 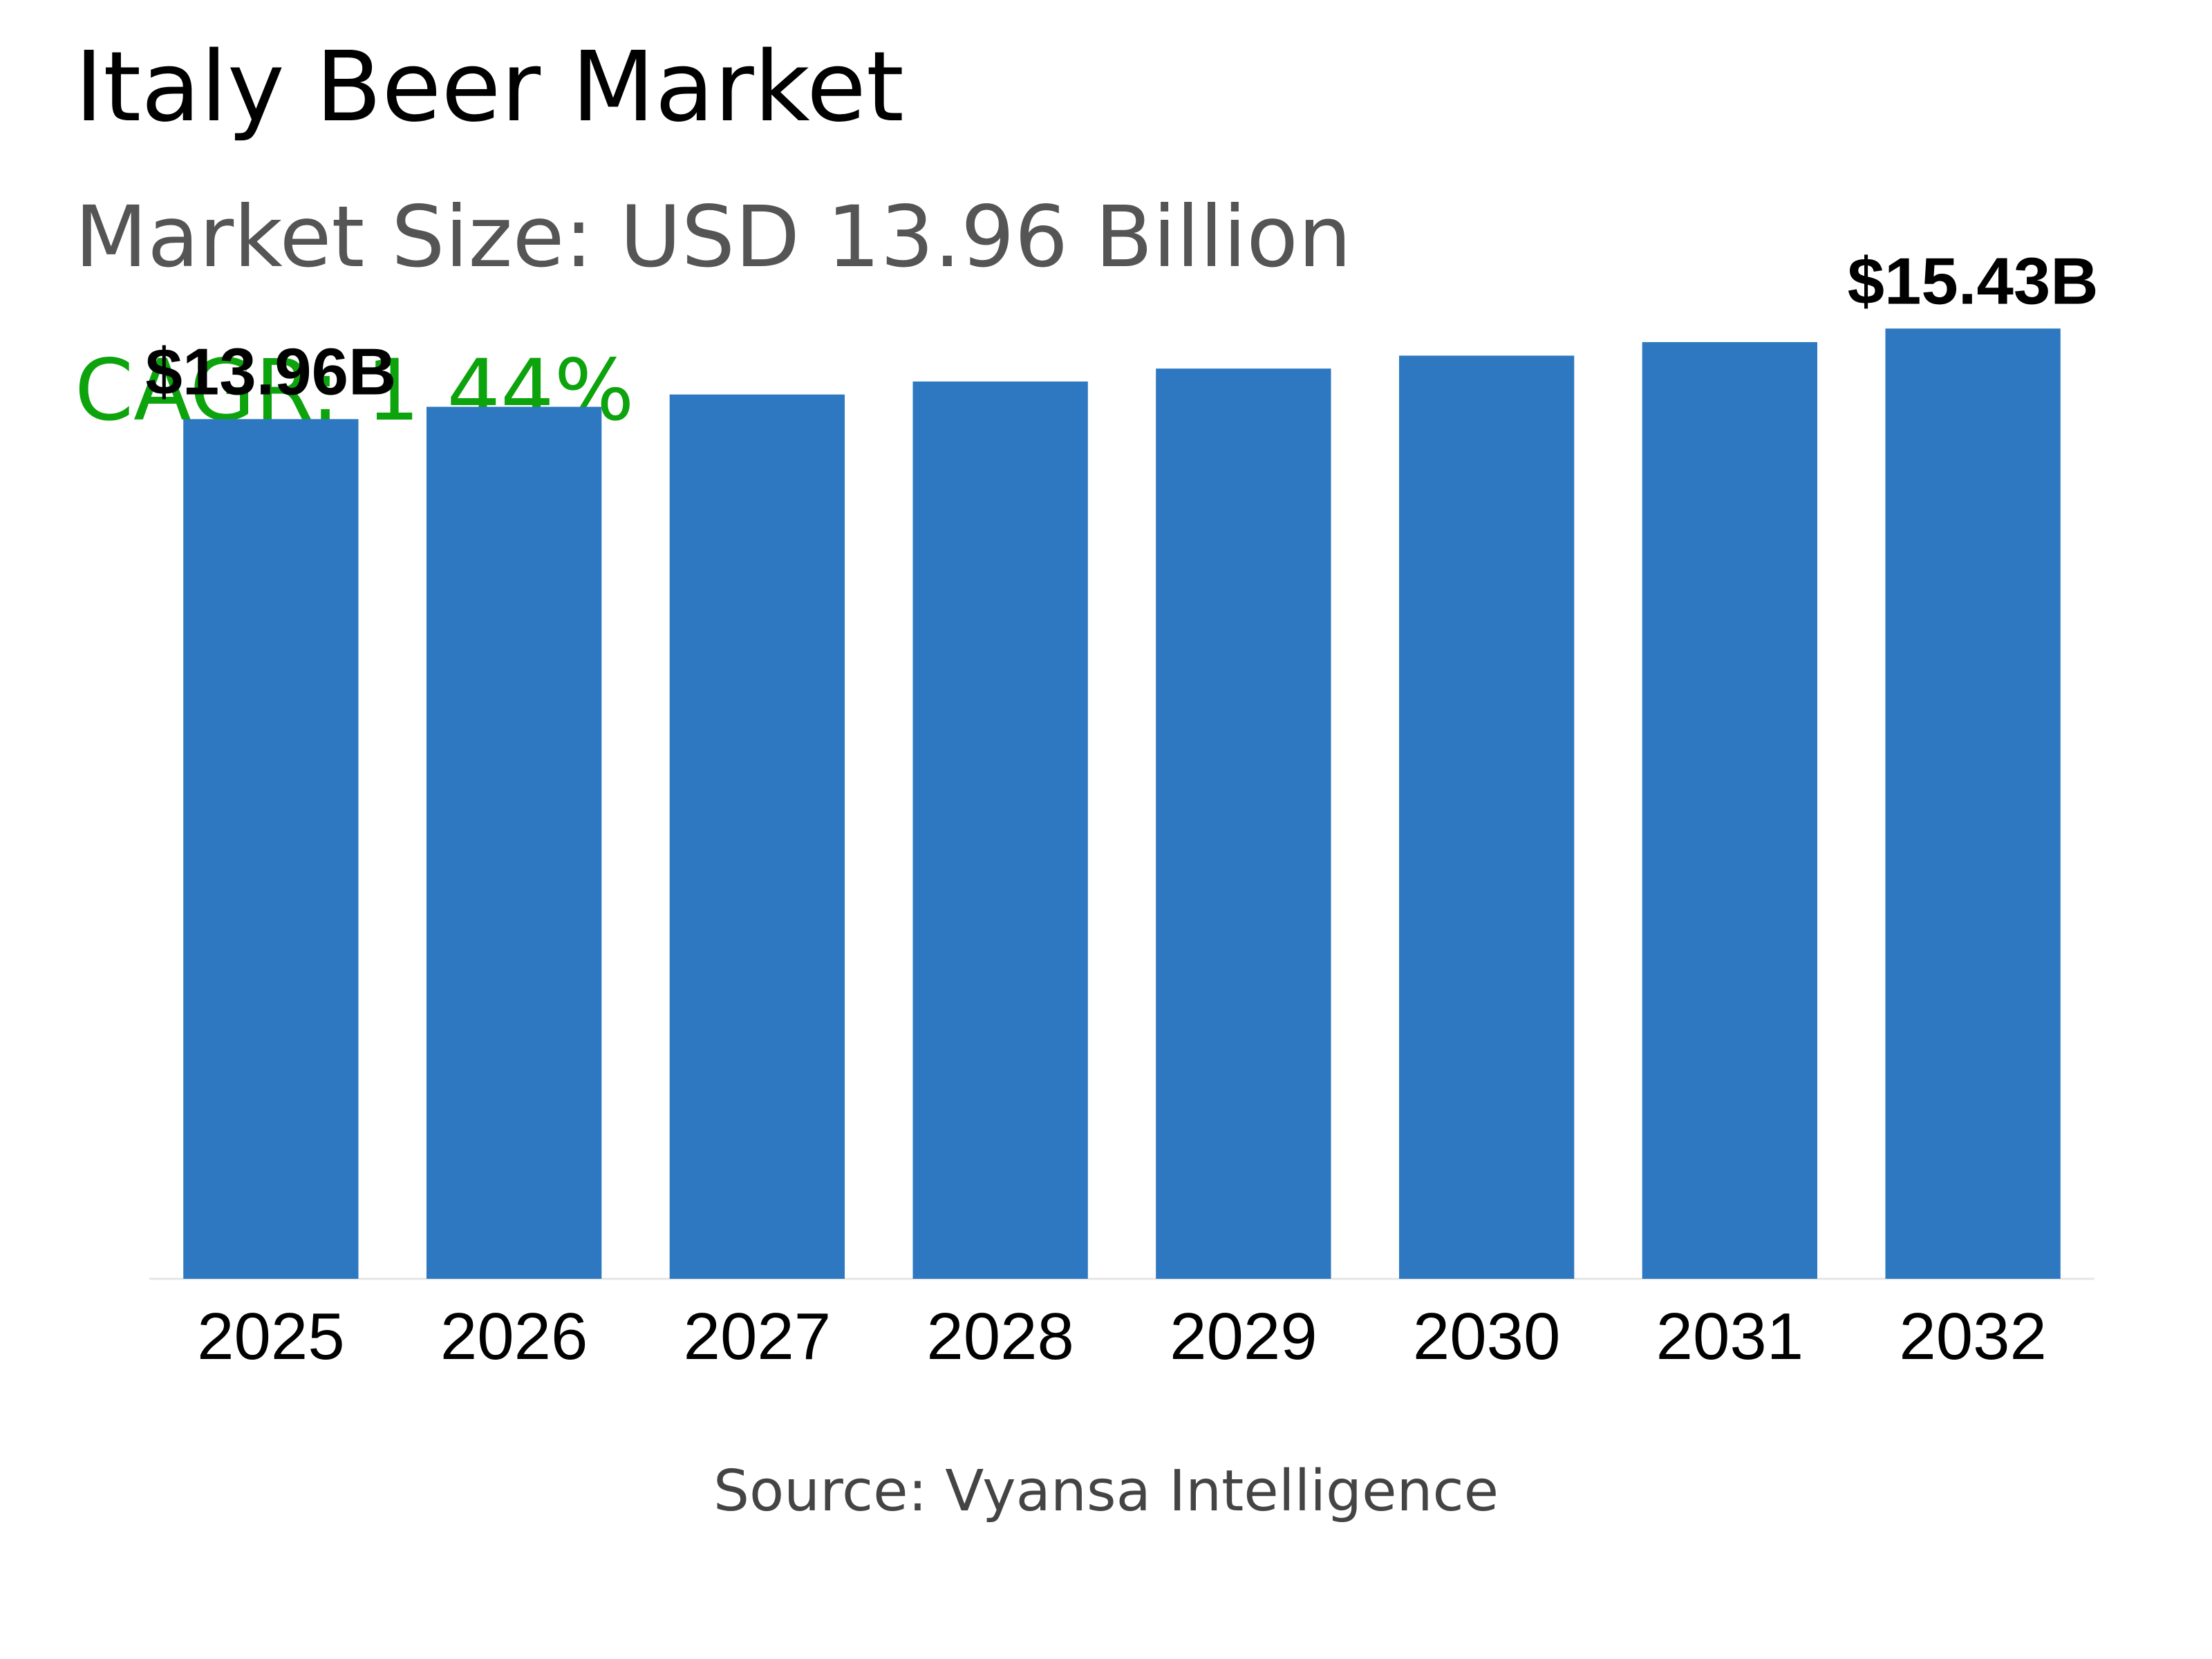 I want to click on bar-2029, so click(x=1243, y=824).